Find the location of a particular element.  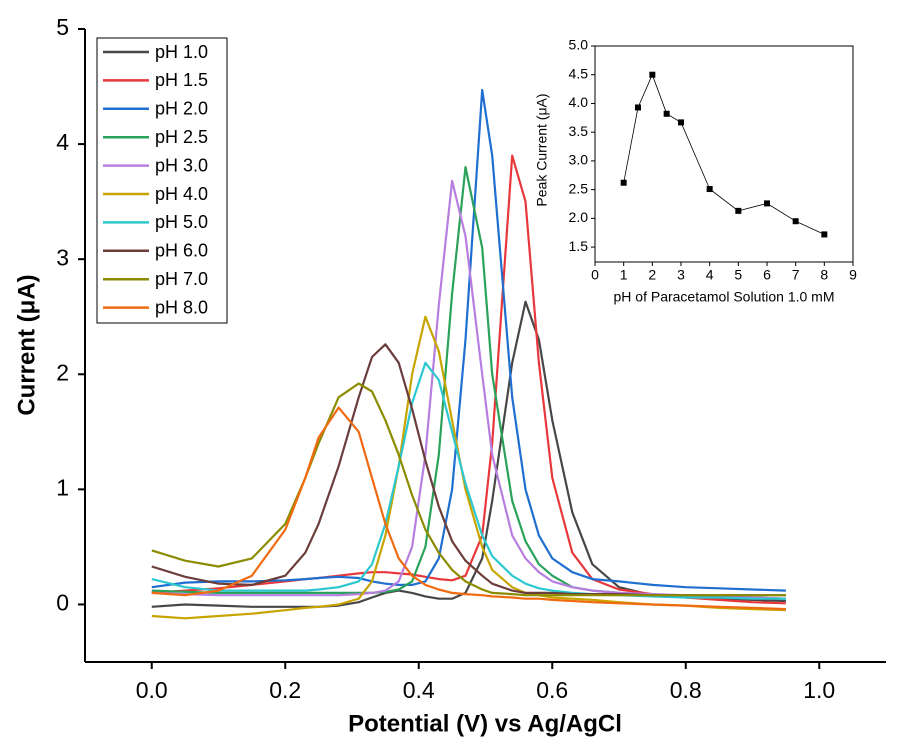

x-tick-label: 3 is located at coordinates (681, 275).